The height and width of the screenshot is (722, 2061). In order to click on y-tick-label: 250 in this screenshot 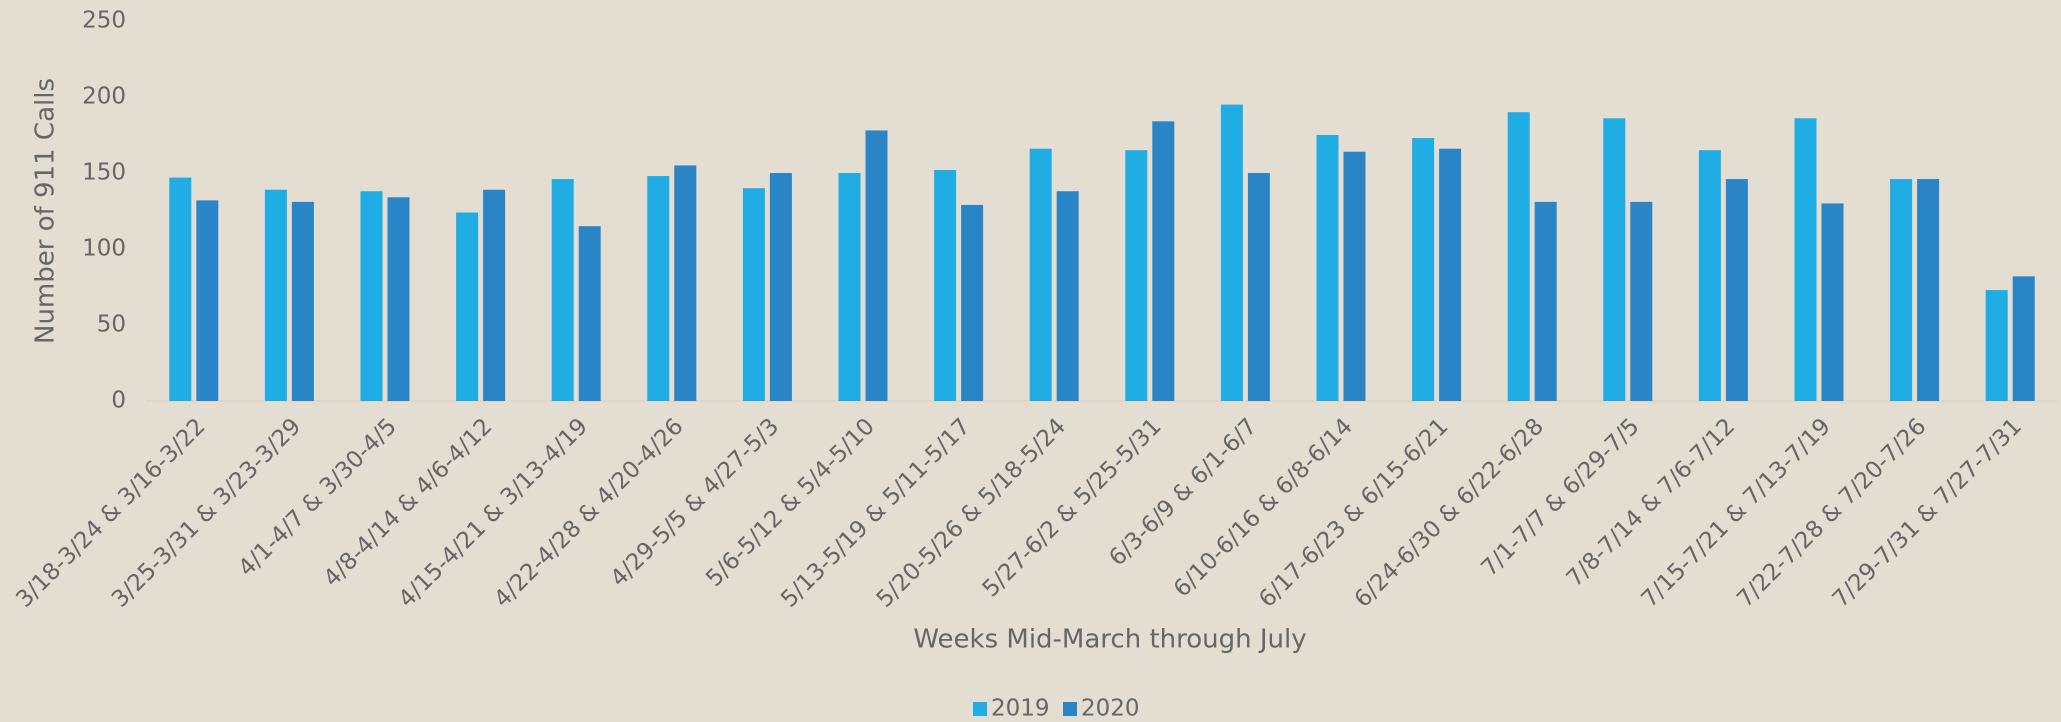, I will do `click(104, 21)`.